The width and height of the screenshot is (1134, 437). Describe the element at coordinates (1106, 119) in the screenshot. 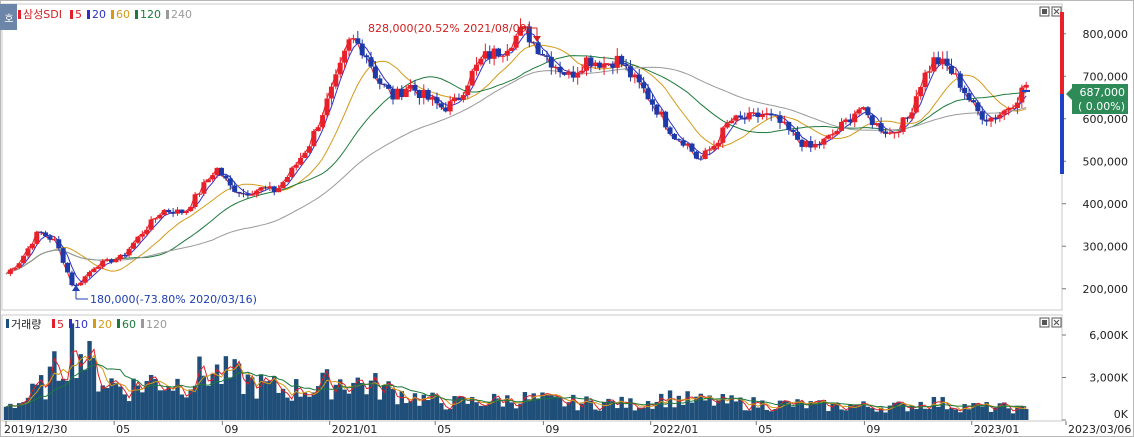

I see `price-tick-label: 600,000` at that location.